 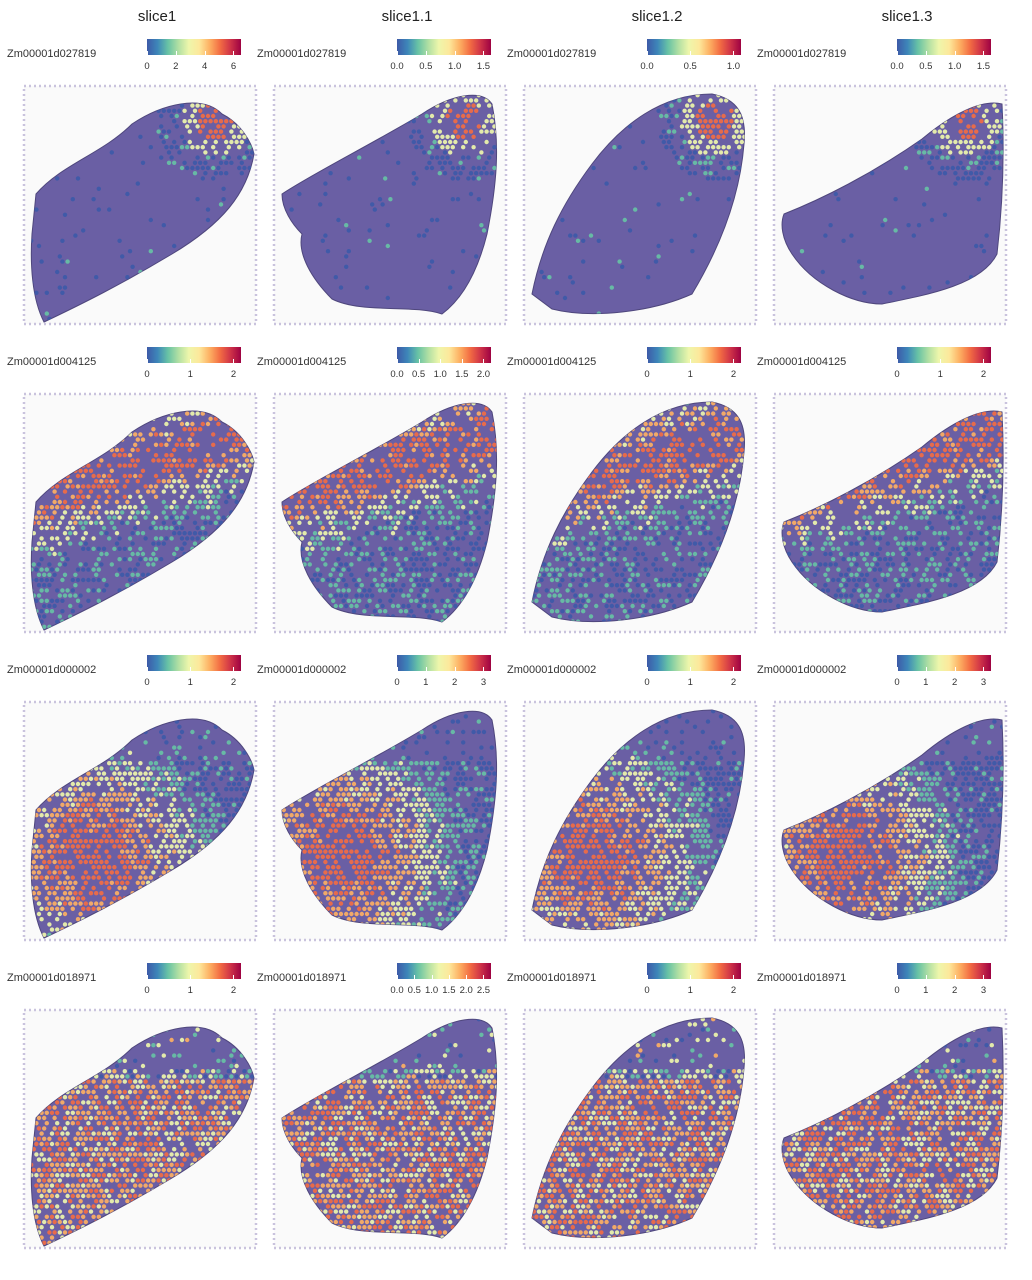 I want to click on colorbar-tick, so click(x=455, y=53).